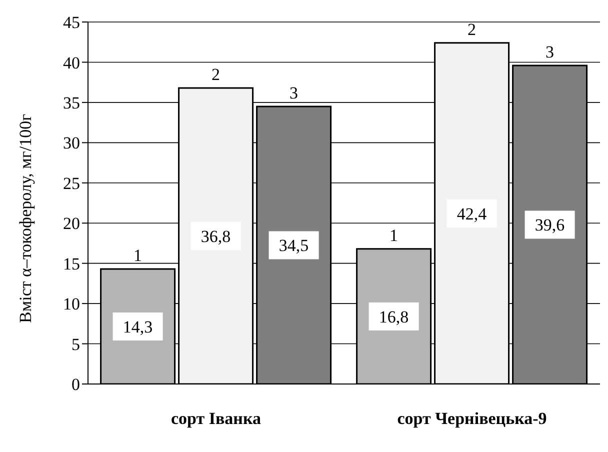 The width and height of the screenshot is (608, 452). What do you see at coordinates (472, 214) in the screenshot?
I see `data-label: 42,4` at bounding box center [472, 214].